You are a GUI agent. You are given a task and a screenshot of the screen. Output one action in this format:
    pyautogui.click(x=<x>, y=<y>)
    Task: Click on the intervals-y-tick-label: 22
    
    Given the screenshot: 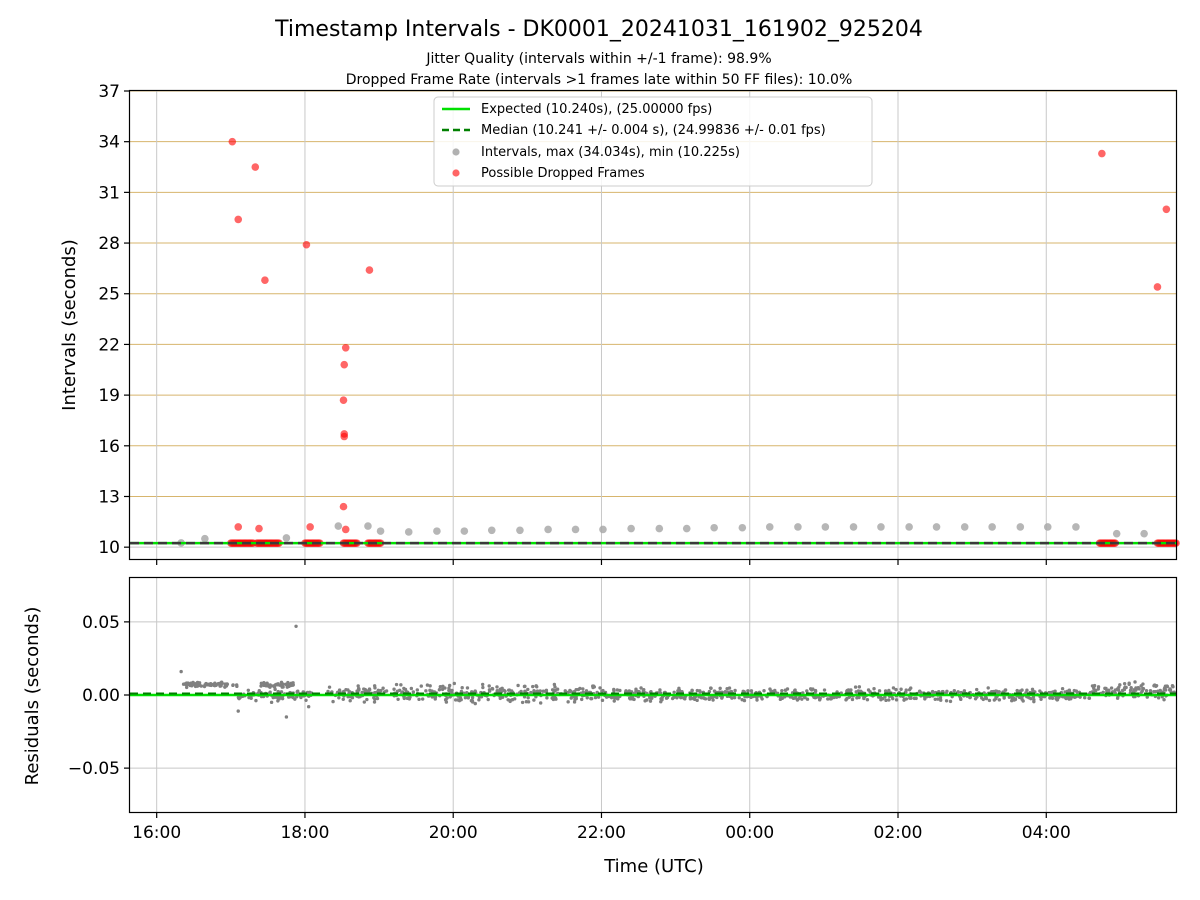 What is the action you would take?
    pyautogui.click(x=109, y=345)
    